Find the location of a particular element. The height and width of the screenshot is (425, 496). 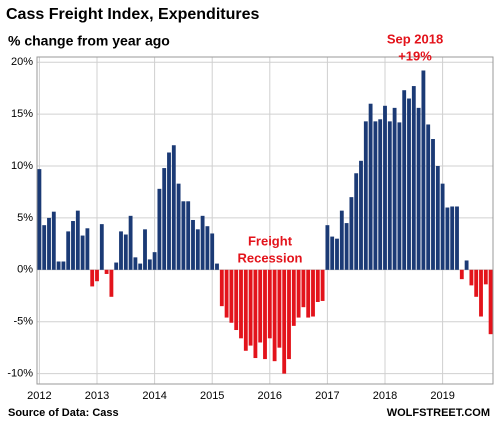

x-tick-label: 2019 is located at coordinates (442, 396).